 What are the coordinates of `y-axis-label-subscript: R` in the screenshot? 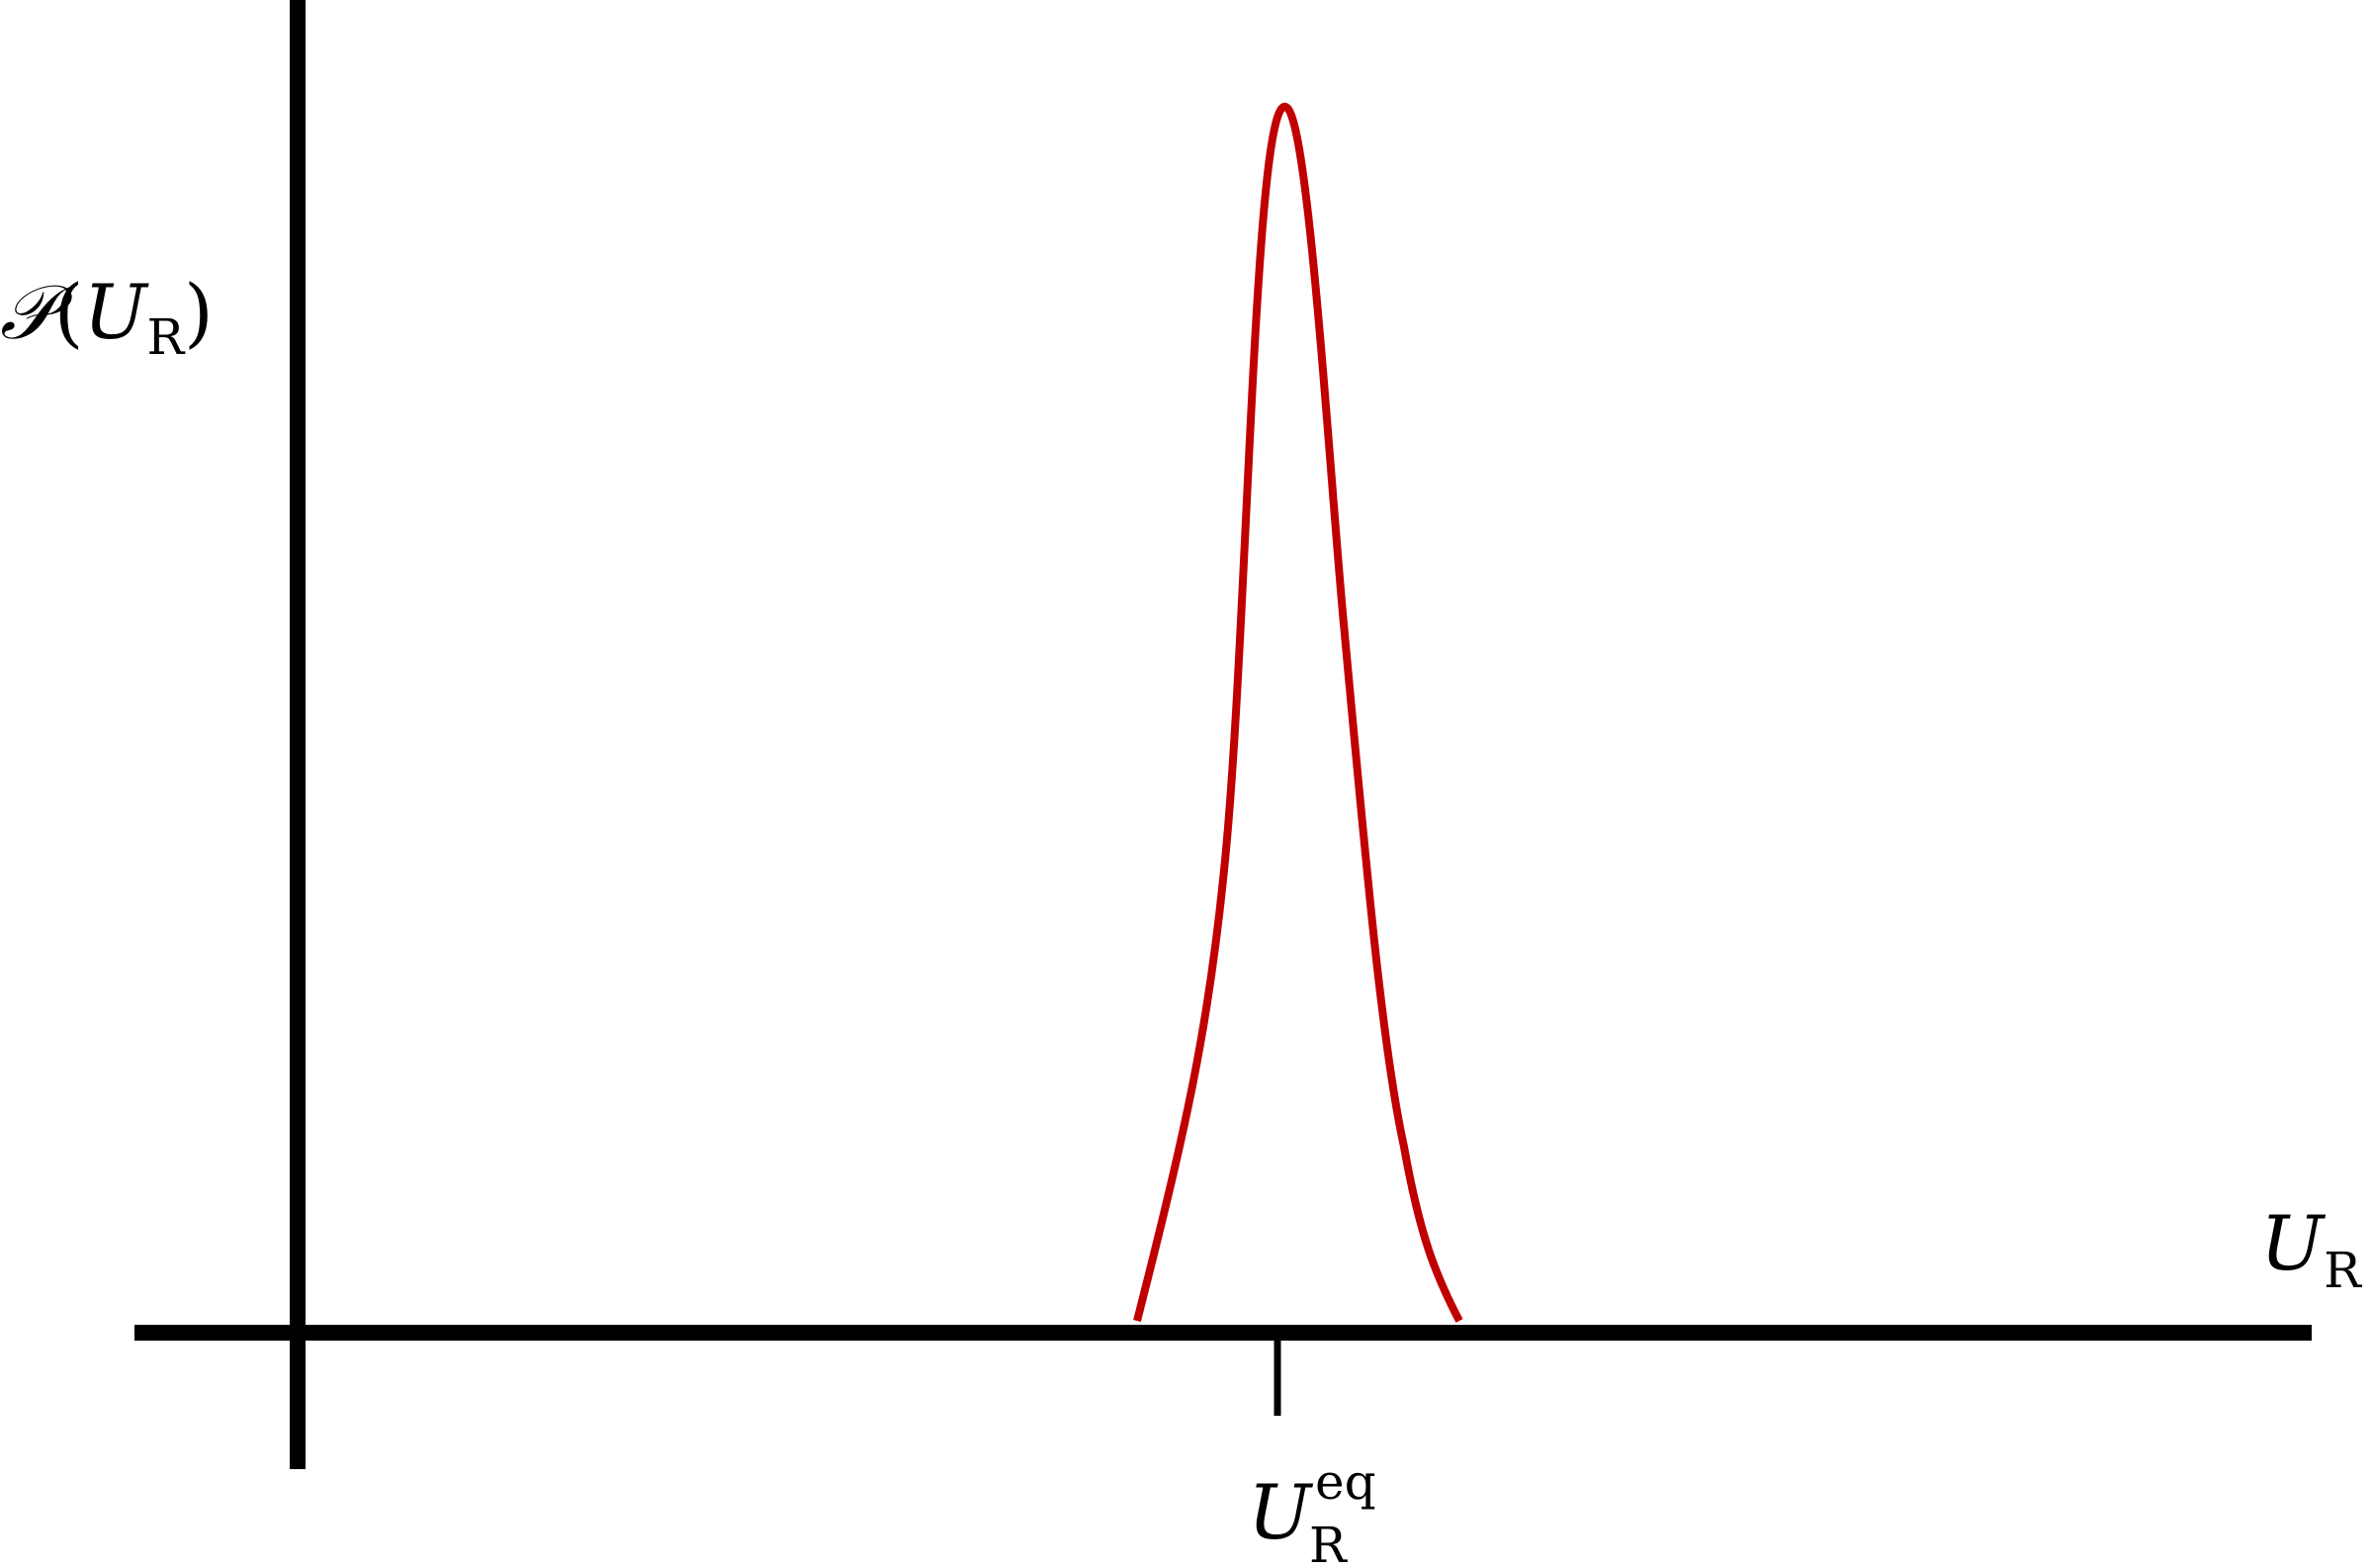 It's located at (166, 337).